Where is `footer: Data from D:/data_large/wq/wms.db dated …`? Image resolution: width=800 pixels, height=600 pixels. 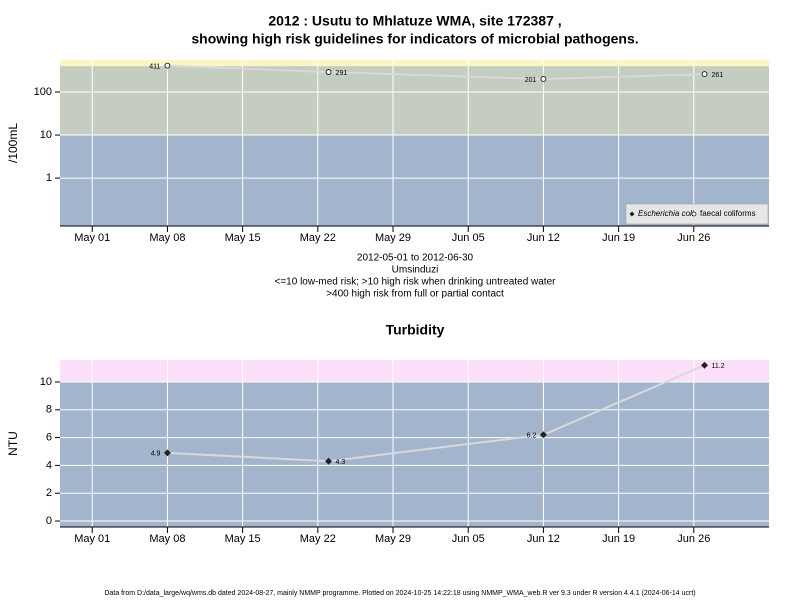 footer: Data from D:/data_large/wq/wms.db dated … is located at coordinates (399, 593).